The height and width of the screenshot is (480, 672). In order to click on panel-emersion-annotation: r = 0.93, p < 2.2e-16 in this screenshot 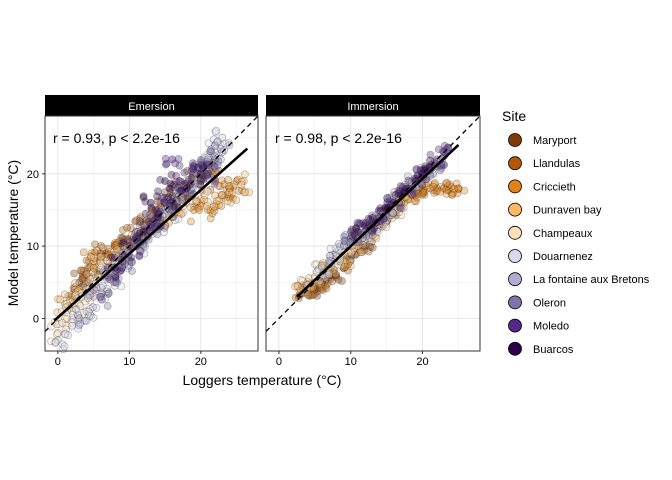, I will do `click(116, 138)`.